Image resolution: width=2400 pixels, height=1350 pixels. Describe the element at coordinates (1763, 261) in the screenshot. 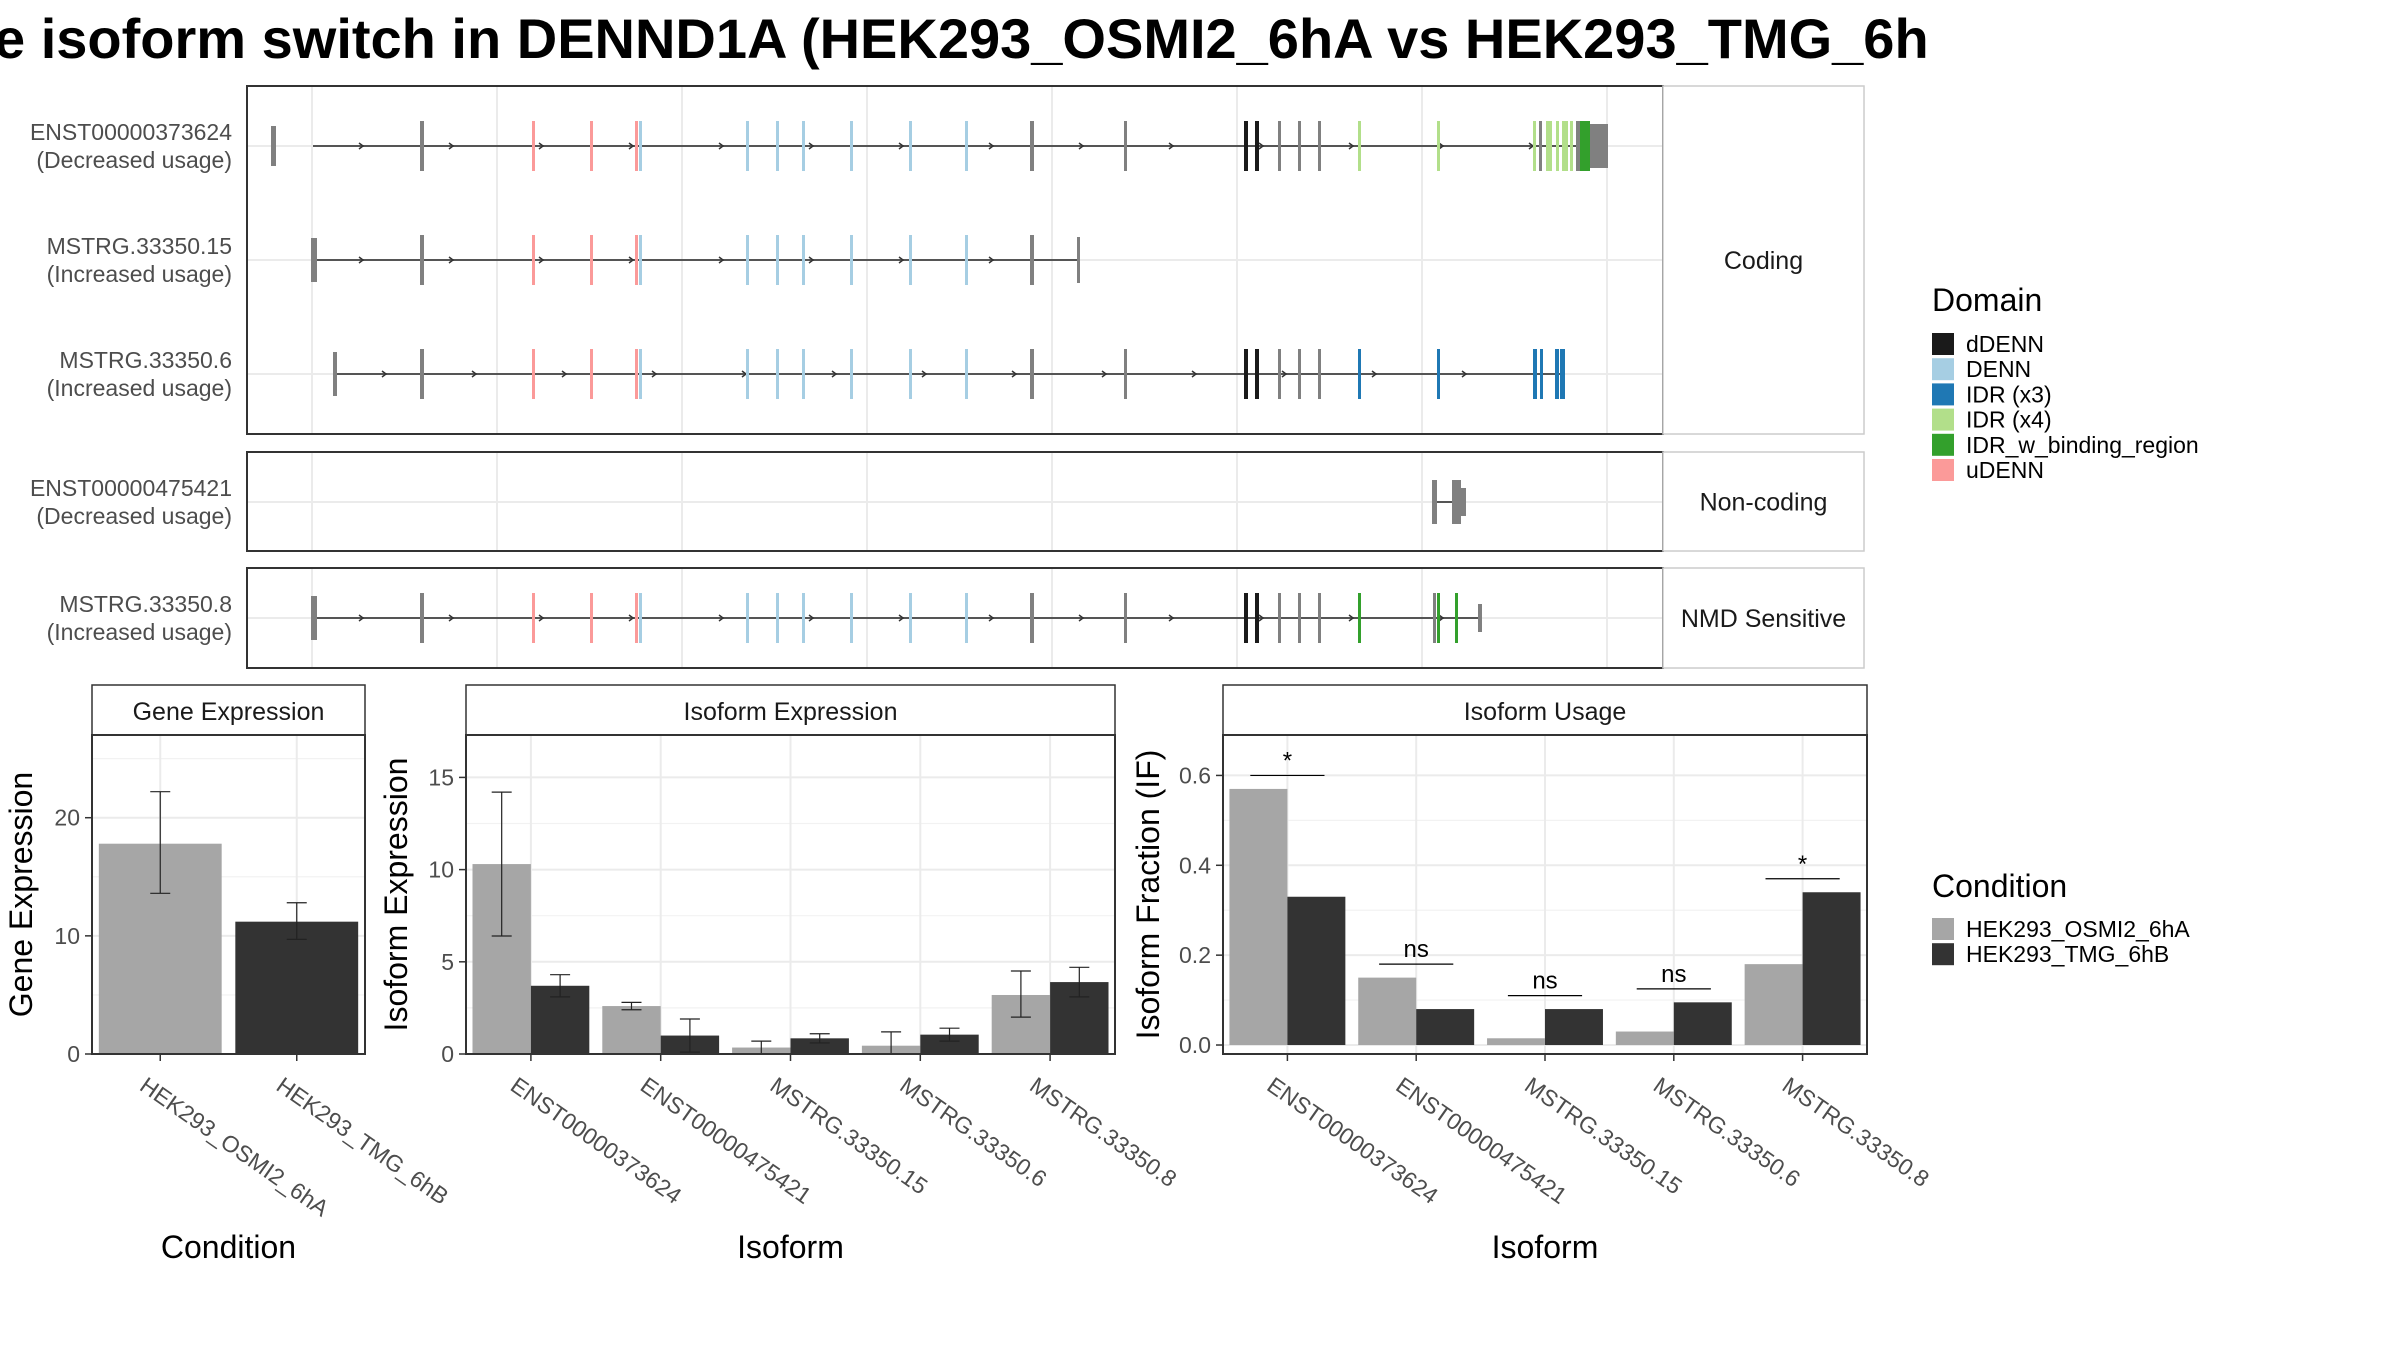

I see `category-strip-label: Coding` at that location.